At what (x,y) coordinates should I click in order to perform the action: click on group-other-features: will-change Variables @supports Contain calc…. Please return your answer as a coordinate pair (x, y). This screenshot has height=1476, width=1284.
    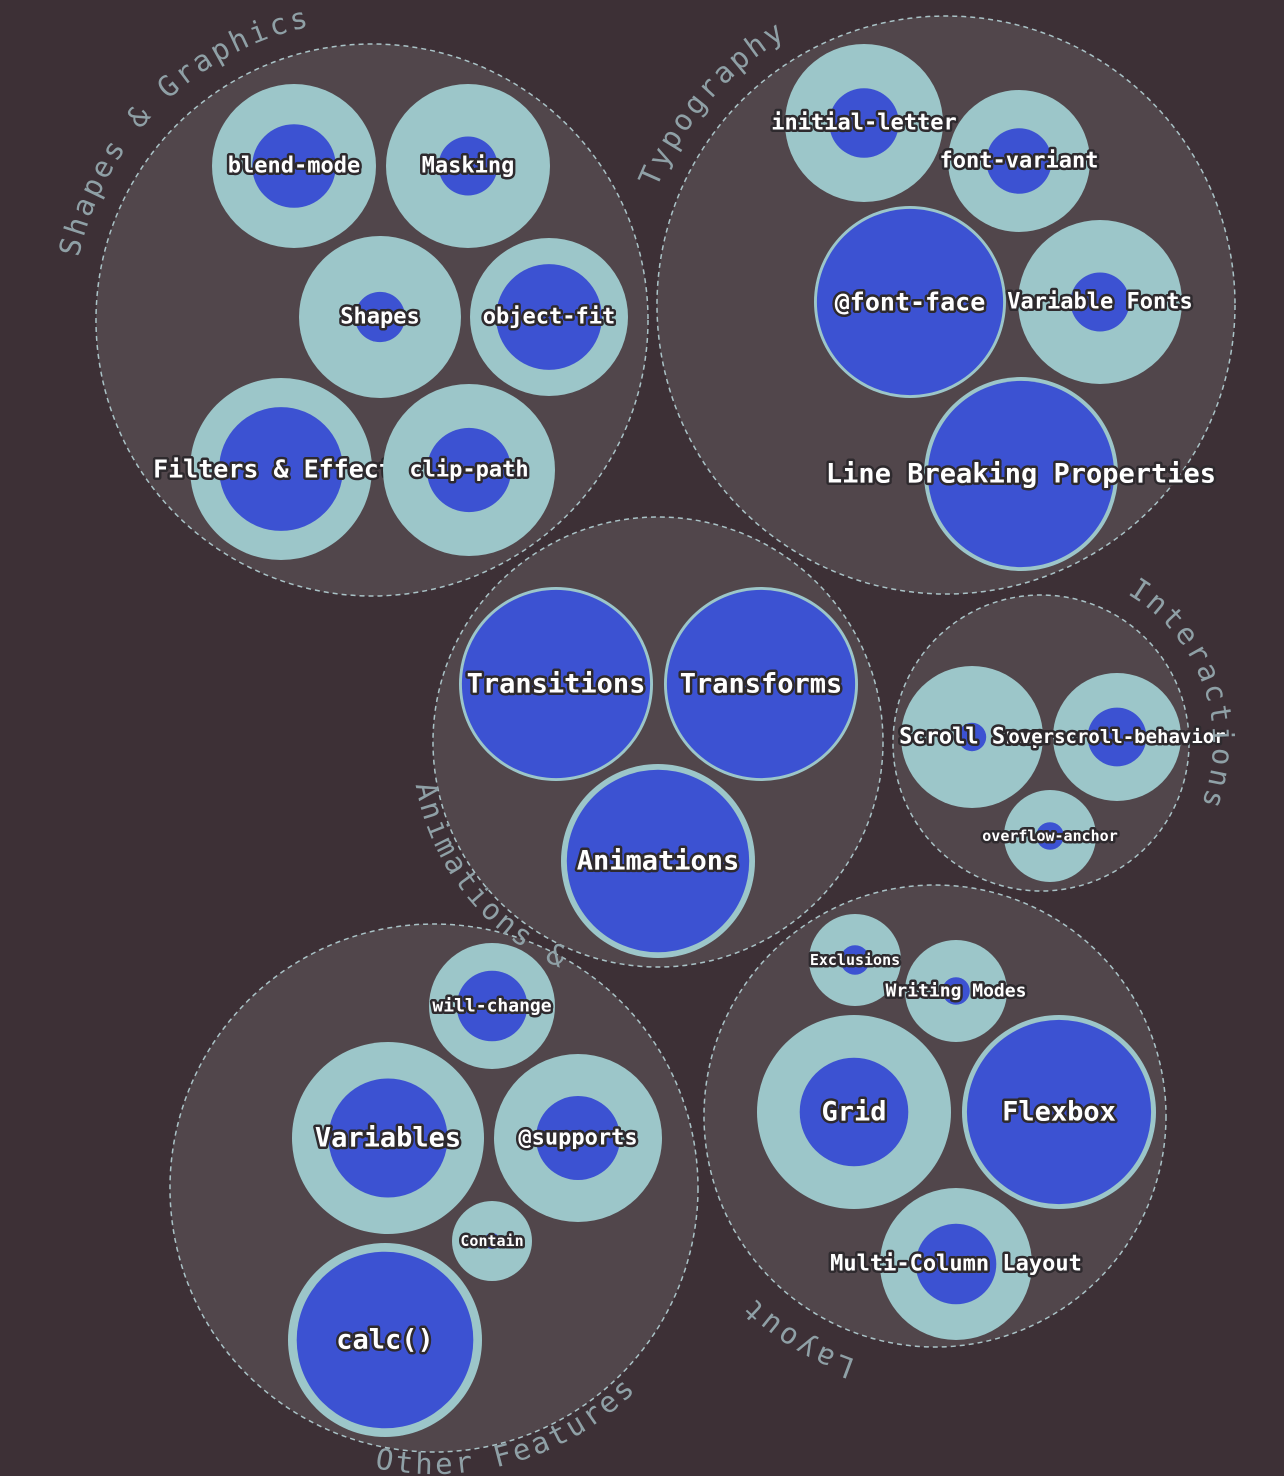
    Looking at the image, I should click on (434, 1188).